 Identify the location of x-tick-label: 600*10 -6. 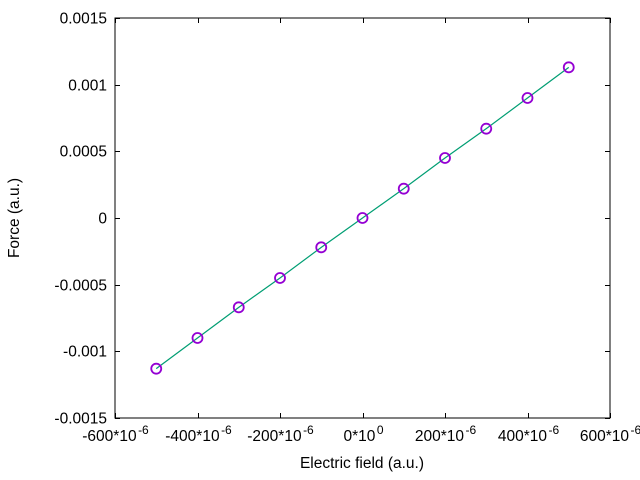
(610, 434).